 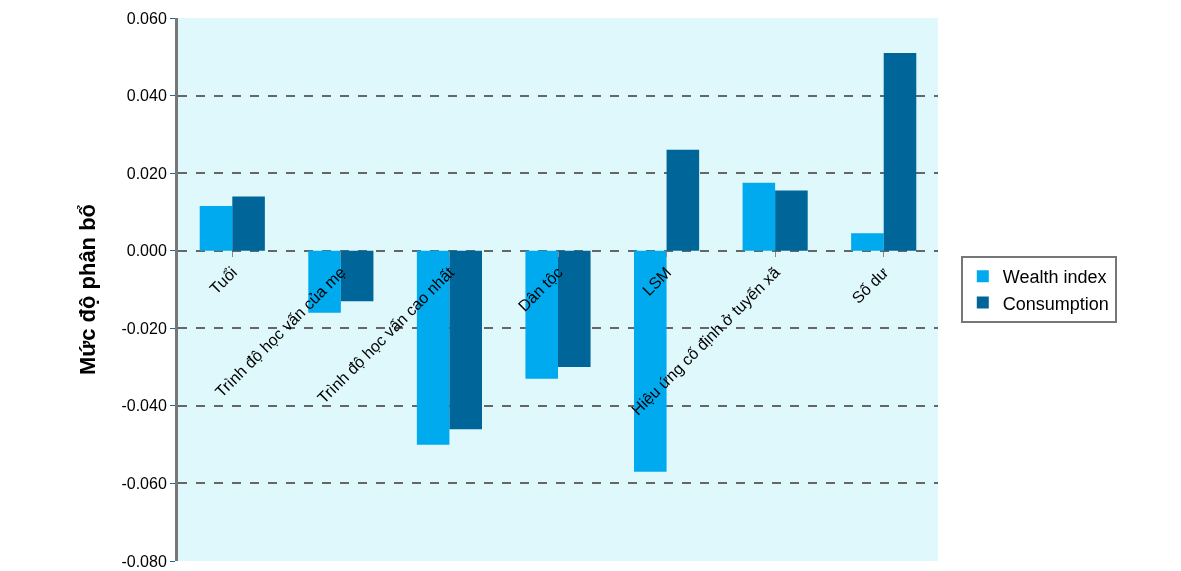 I want to click on y-tick-label: 0.000, so click(x=146, y=251).